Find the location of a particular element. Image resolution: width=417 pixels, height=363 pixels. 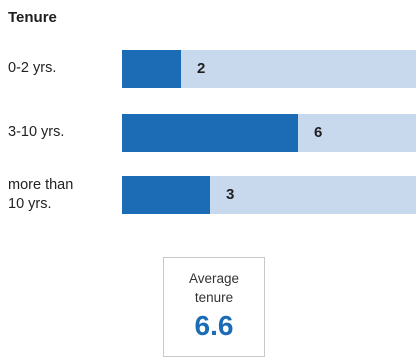

bar-track: 6 is located at coordinates (269, 133).